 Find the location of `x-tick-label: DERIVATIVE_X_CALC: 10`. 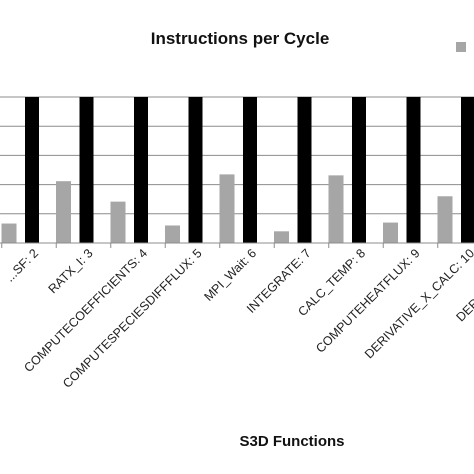

x-tick-label: DERIVATIVE_X_CALC: 10 is located at coordinates (418, 303).